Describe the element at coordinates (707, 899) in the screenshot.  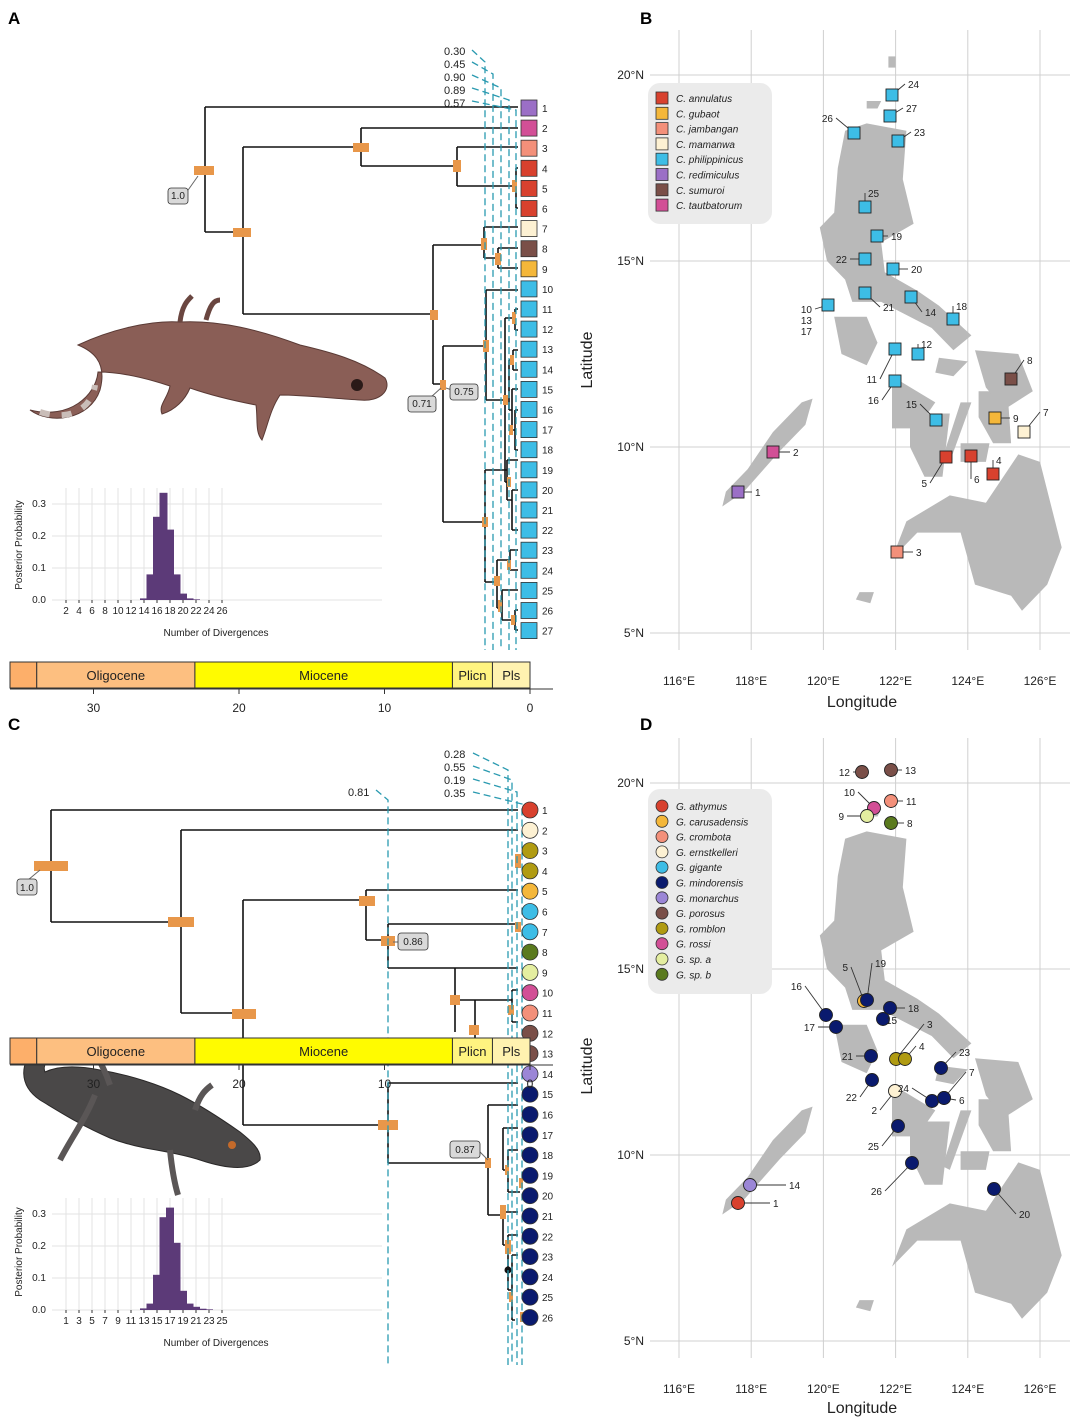
I see `legend-entry: G. monarchus` at that location.